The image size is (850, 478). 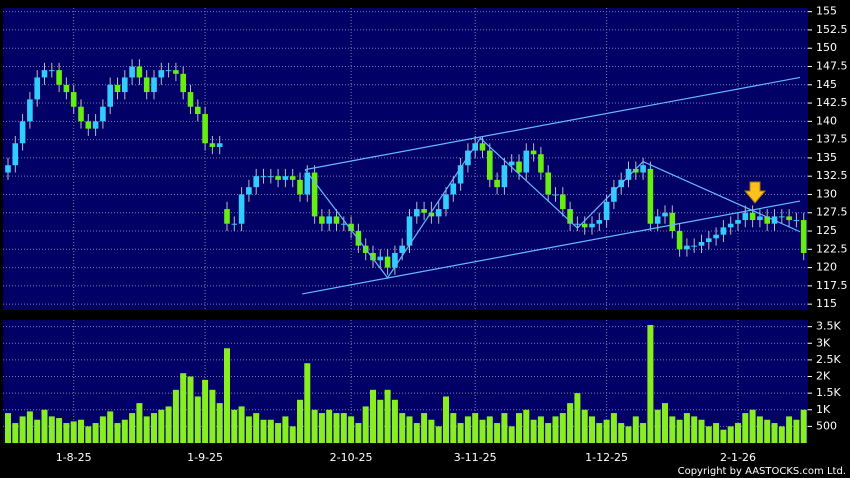 What do you see at coordinates (832, 29) in the screenshot?
I see `y-tick-label: 152.5` at bounding box center [832, 29].